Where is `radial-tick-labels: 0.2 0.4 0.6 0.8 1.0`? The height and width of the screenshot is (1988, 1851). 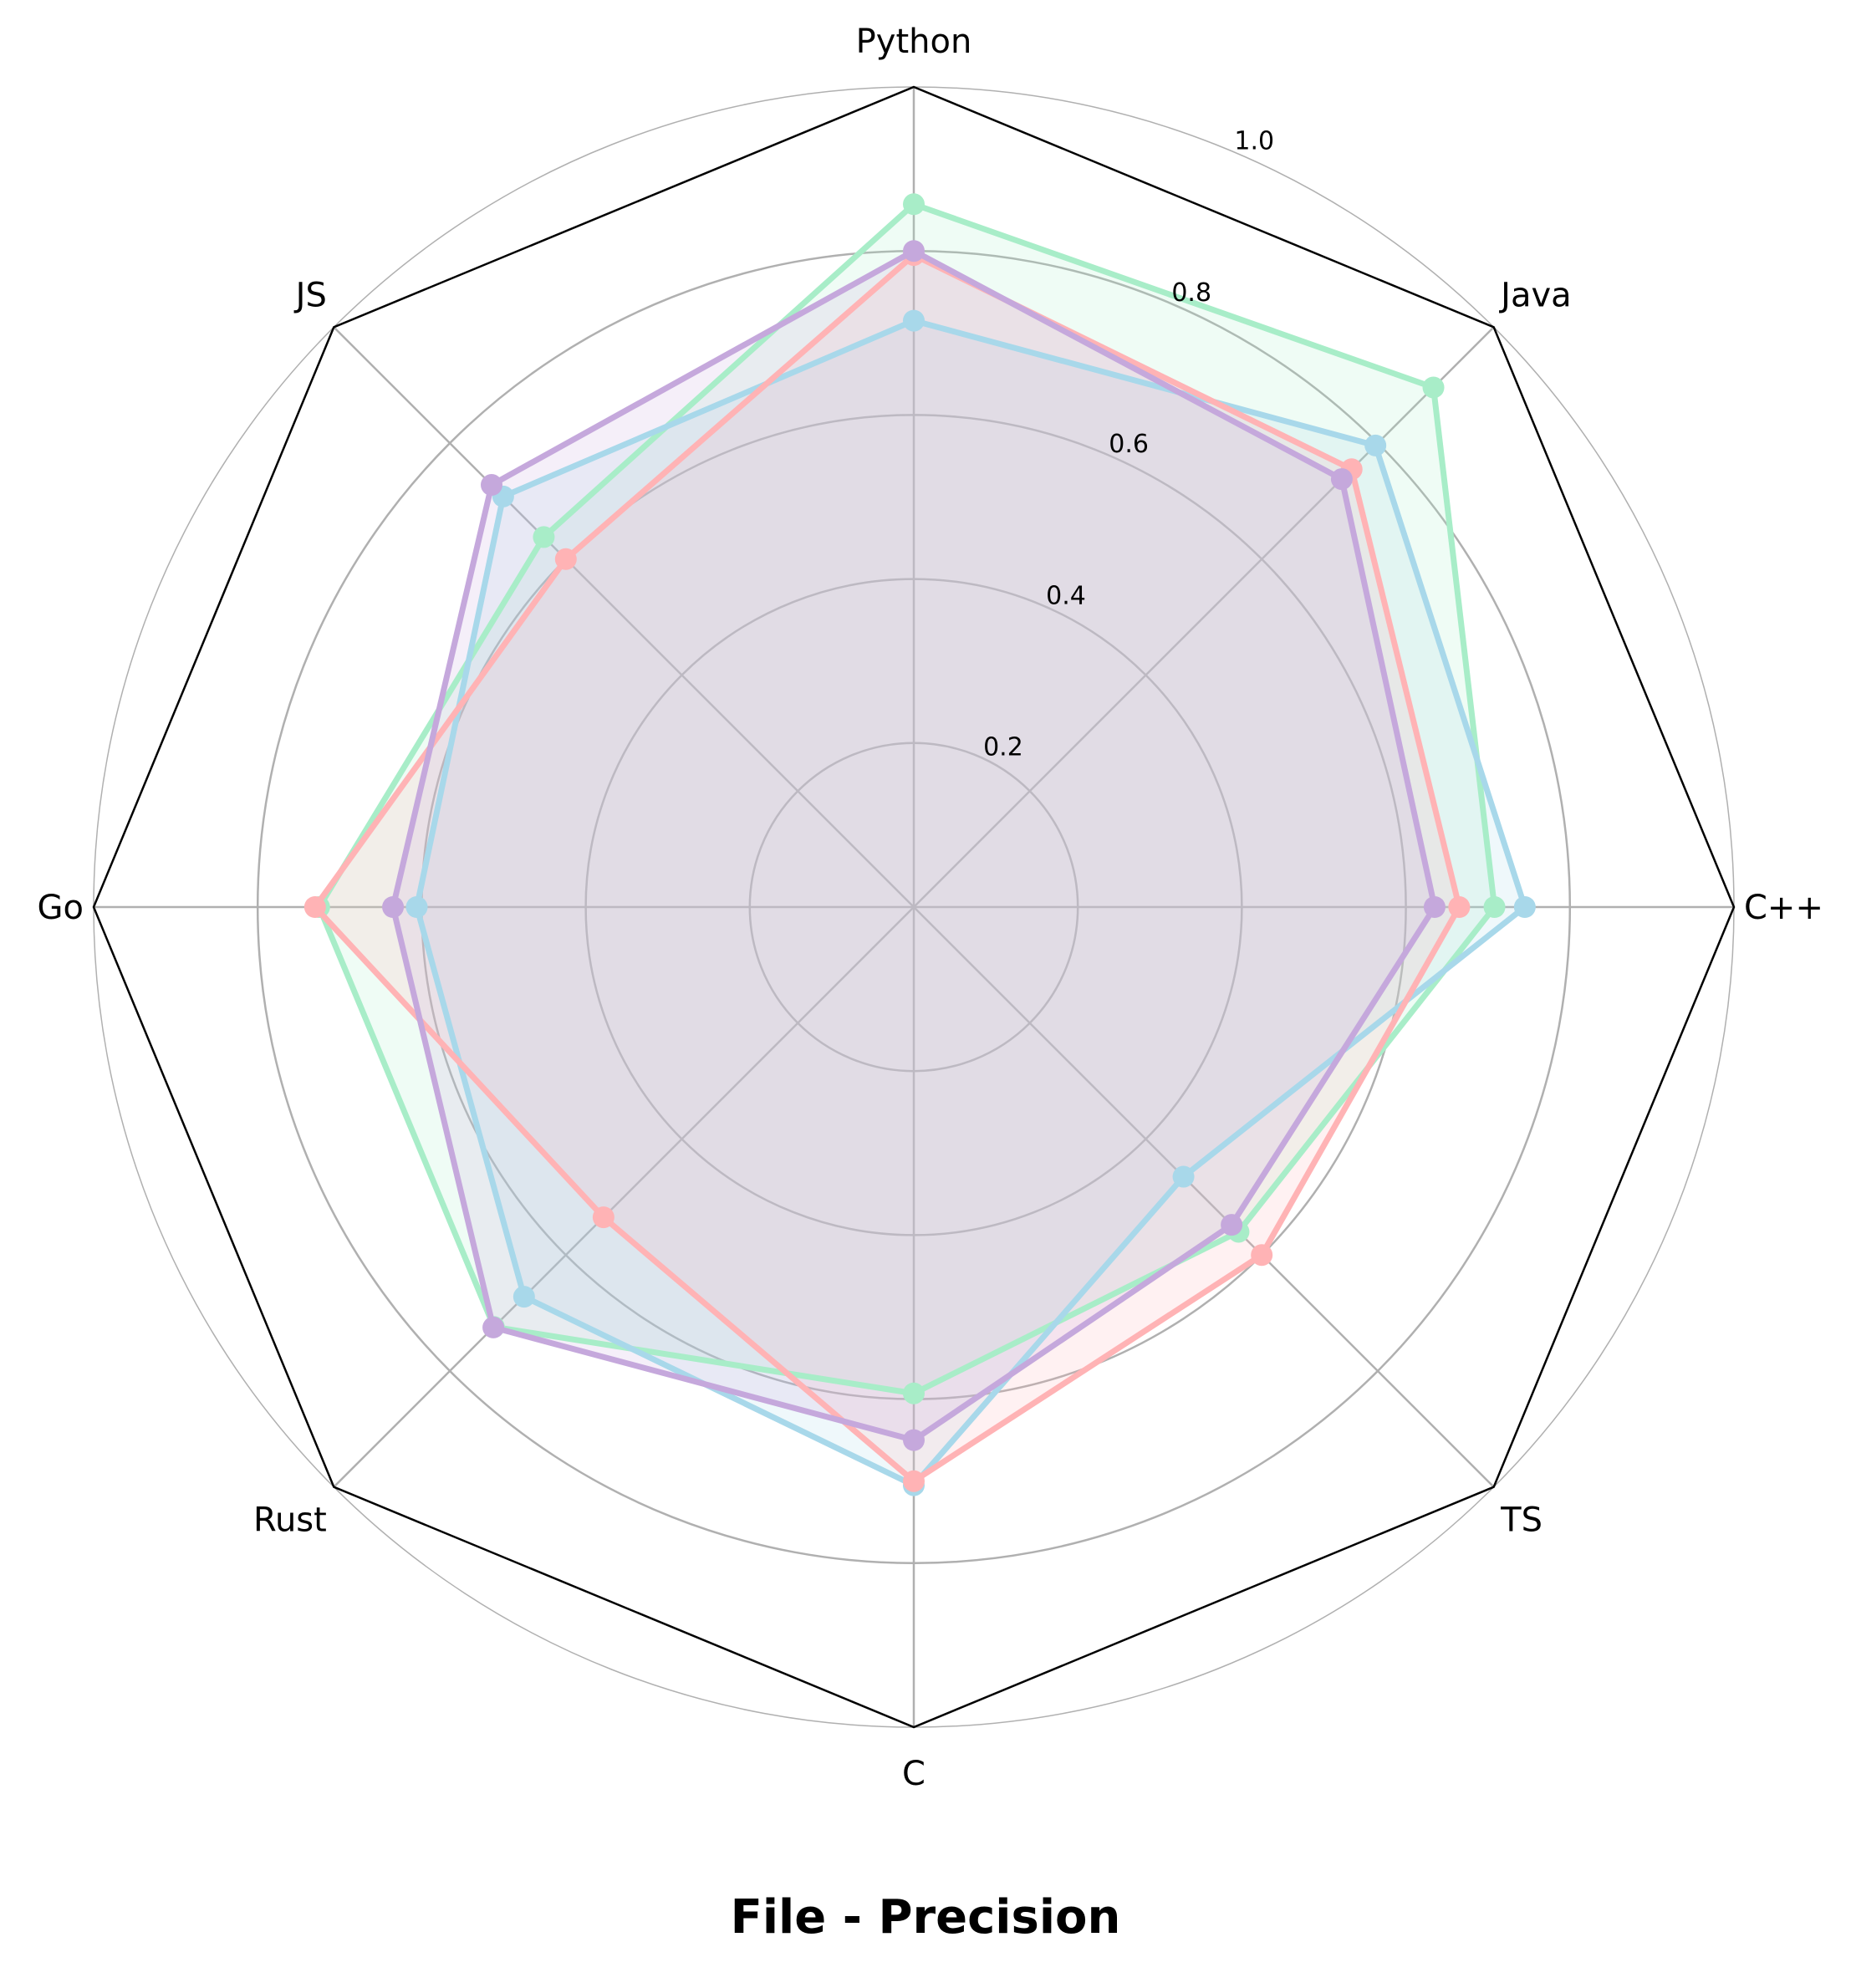 radial-tick-labels: 0.2 0.4 0.6 0.8 1.0 is located at coordinates (1129, 444).